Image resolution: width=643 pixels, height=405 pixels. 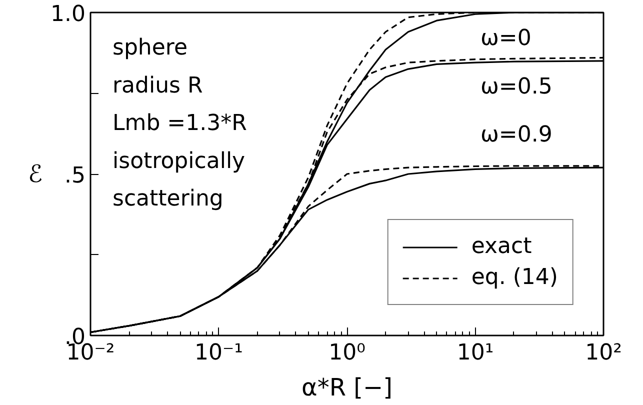 I want to click on y-axis-title: ℰ, so click(x=35, y=174).